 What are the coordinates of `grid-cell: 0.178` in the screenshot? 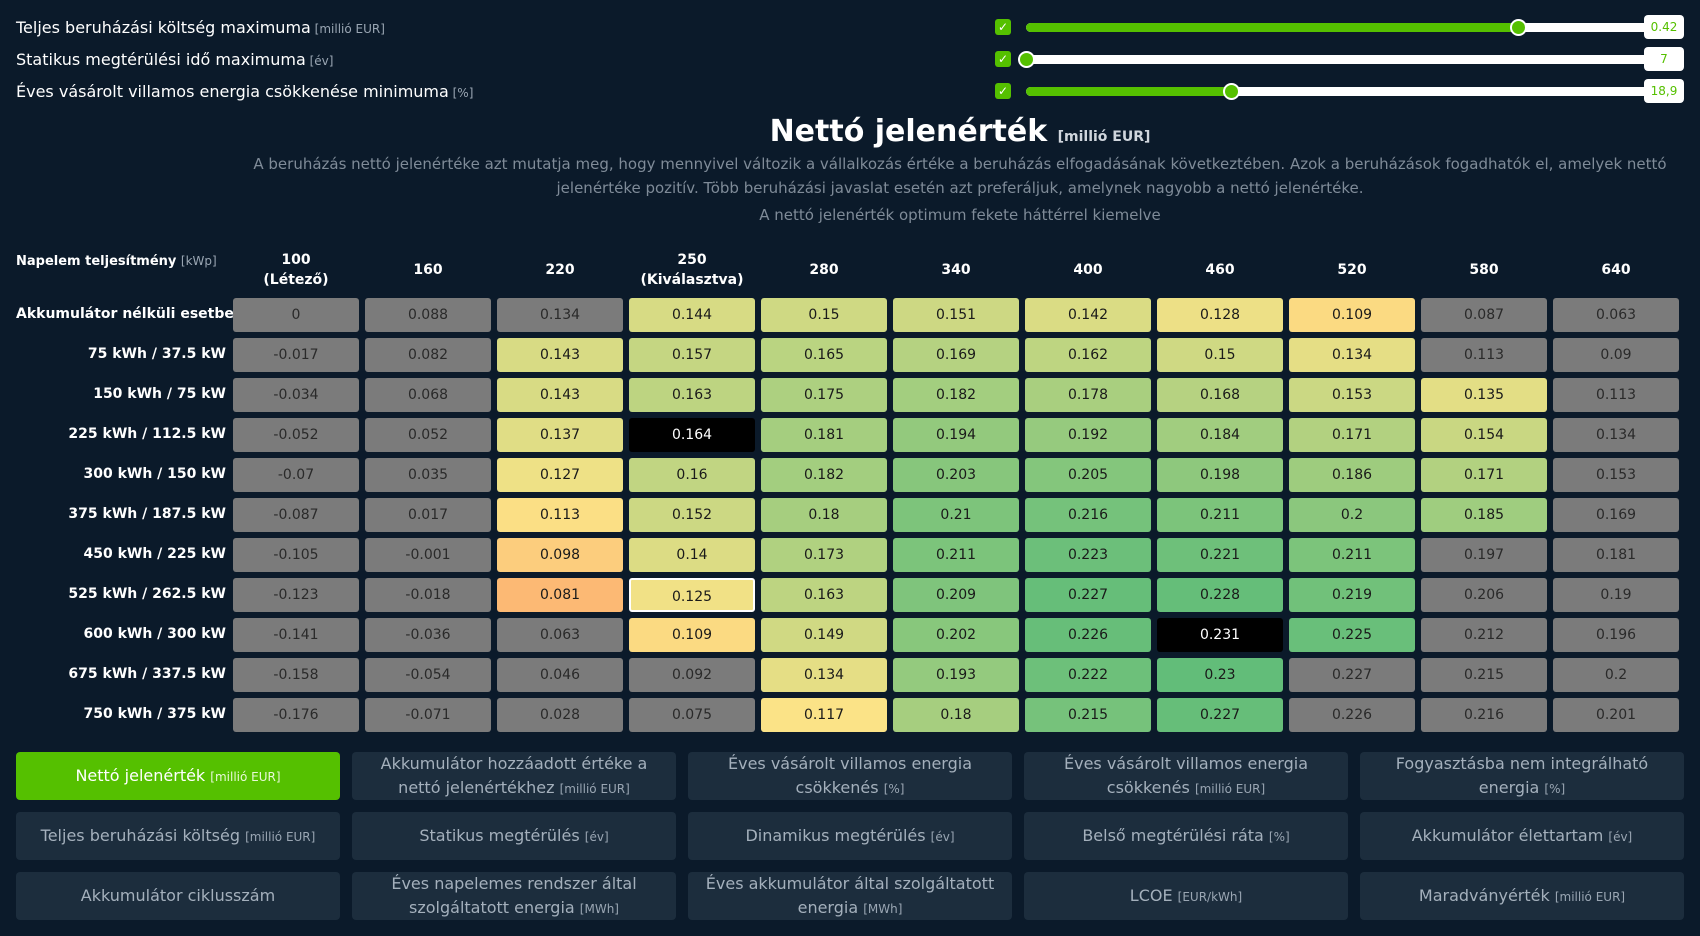 It's located at (1088, 395).